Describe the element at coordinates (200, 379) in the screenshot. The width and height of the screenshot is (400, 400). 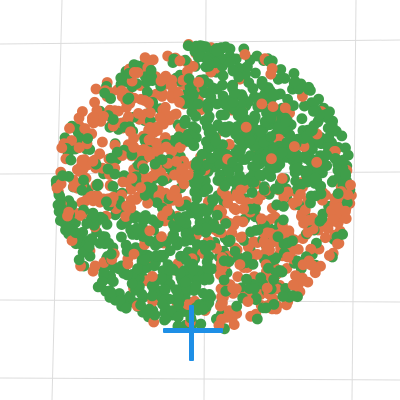
I see `grid-line` at that location.